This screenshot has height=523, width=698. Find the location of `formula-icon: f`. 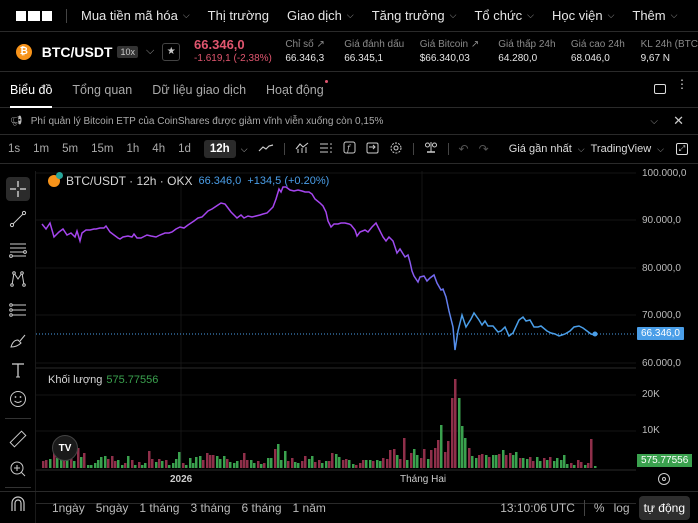

formula-icon: f is located at coordinates (349, 149).